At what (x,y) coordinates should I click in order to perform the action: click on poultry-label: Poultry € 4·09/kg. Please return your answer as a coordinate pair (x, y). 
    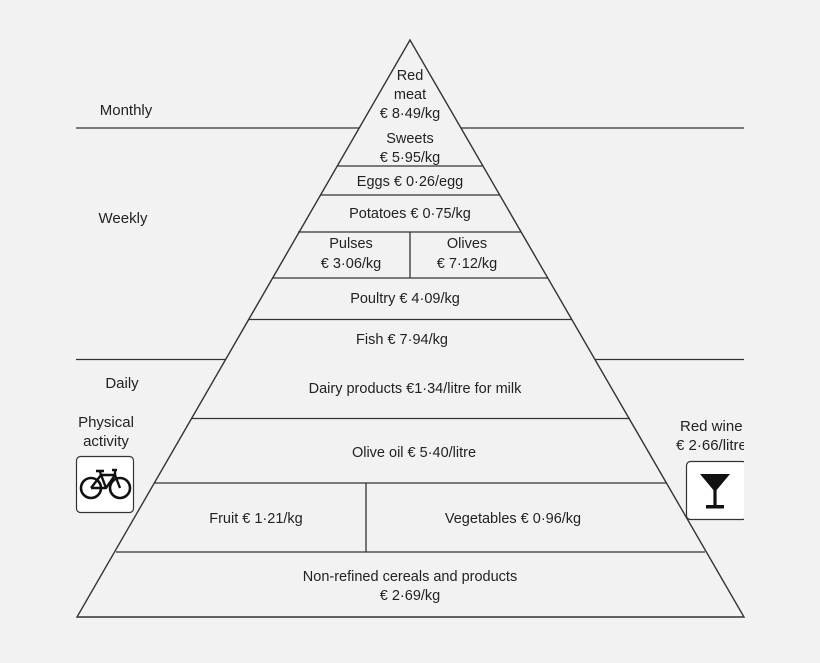
    Looking at the image, I should click on (405, 299).